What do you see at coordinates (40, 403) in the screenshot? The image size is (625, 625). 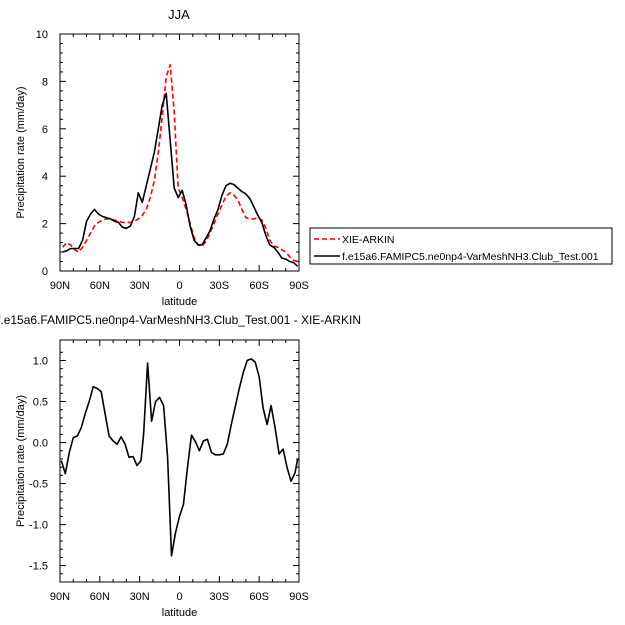 I see `chart-1-ytick-label: 0.5` at bounding box center [40, 403].